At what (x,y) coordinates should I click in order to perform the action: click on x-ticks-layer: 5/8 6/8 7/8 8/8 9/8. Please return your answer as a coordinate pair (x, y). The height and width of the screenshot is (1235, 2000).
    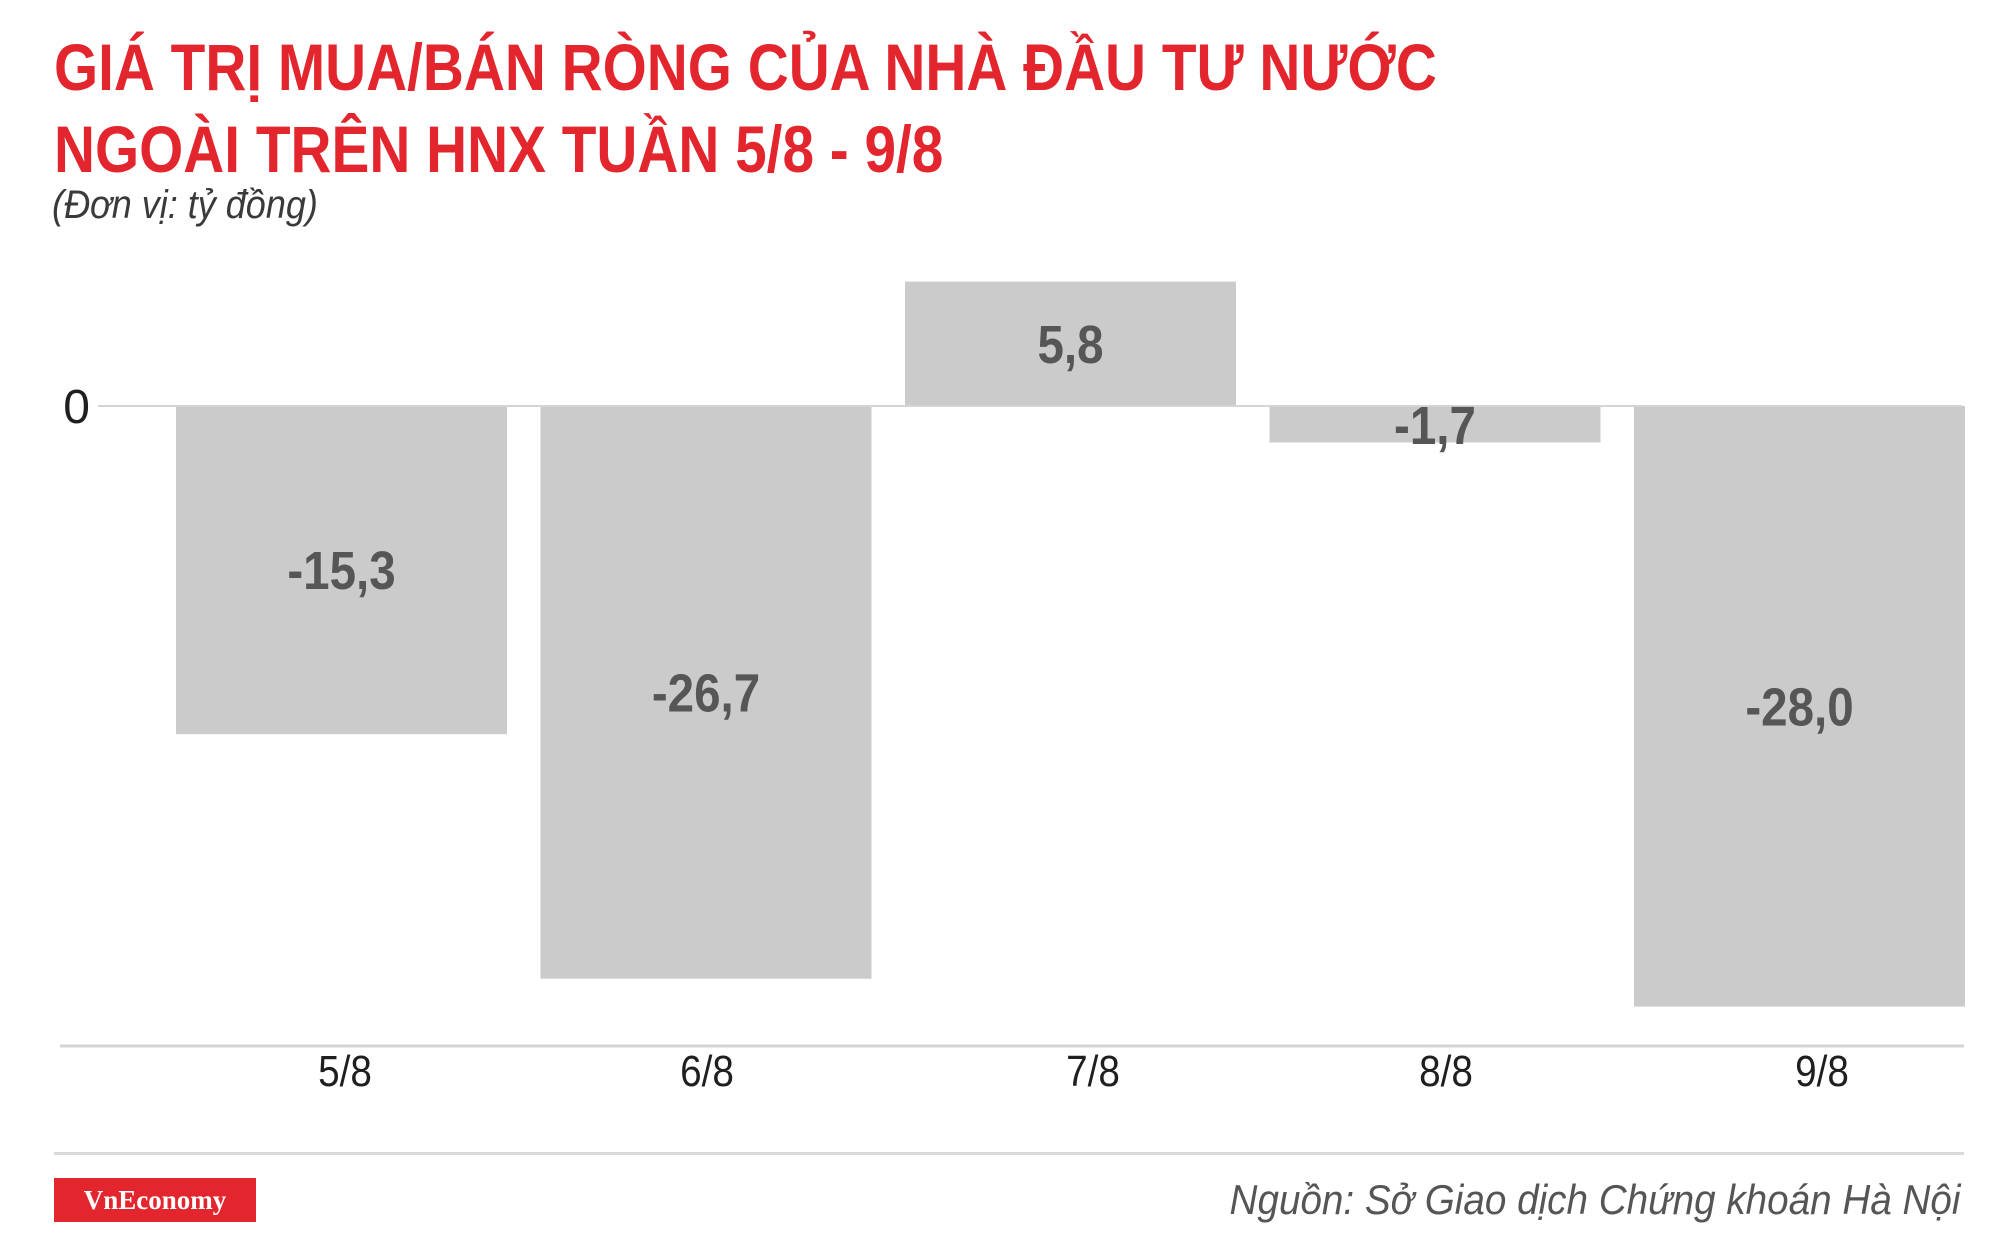
    Looking at the image, I should click on (1083, 1071).